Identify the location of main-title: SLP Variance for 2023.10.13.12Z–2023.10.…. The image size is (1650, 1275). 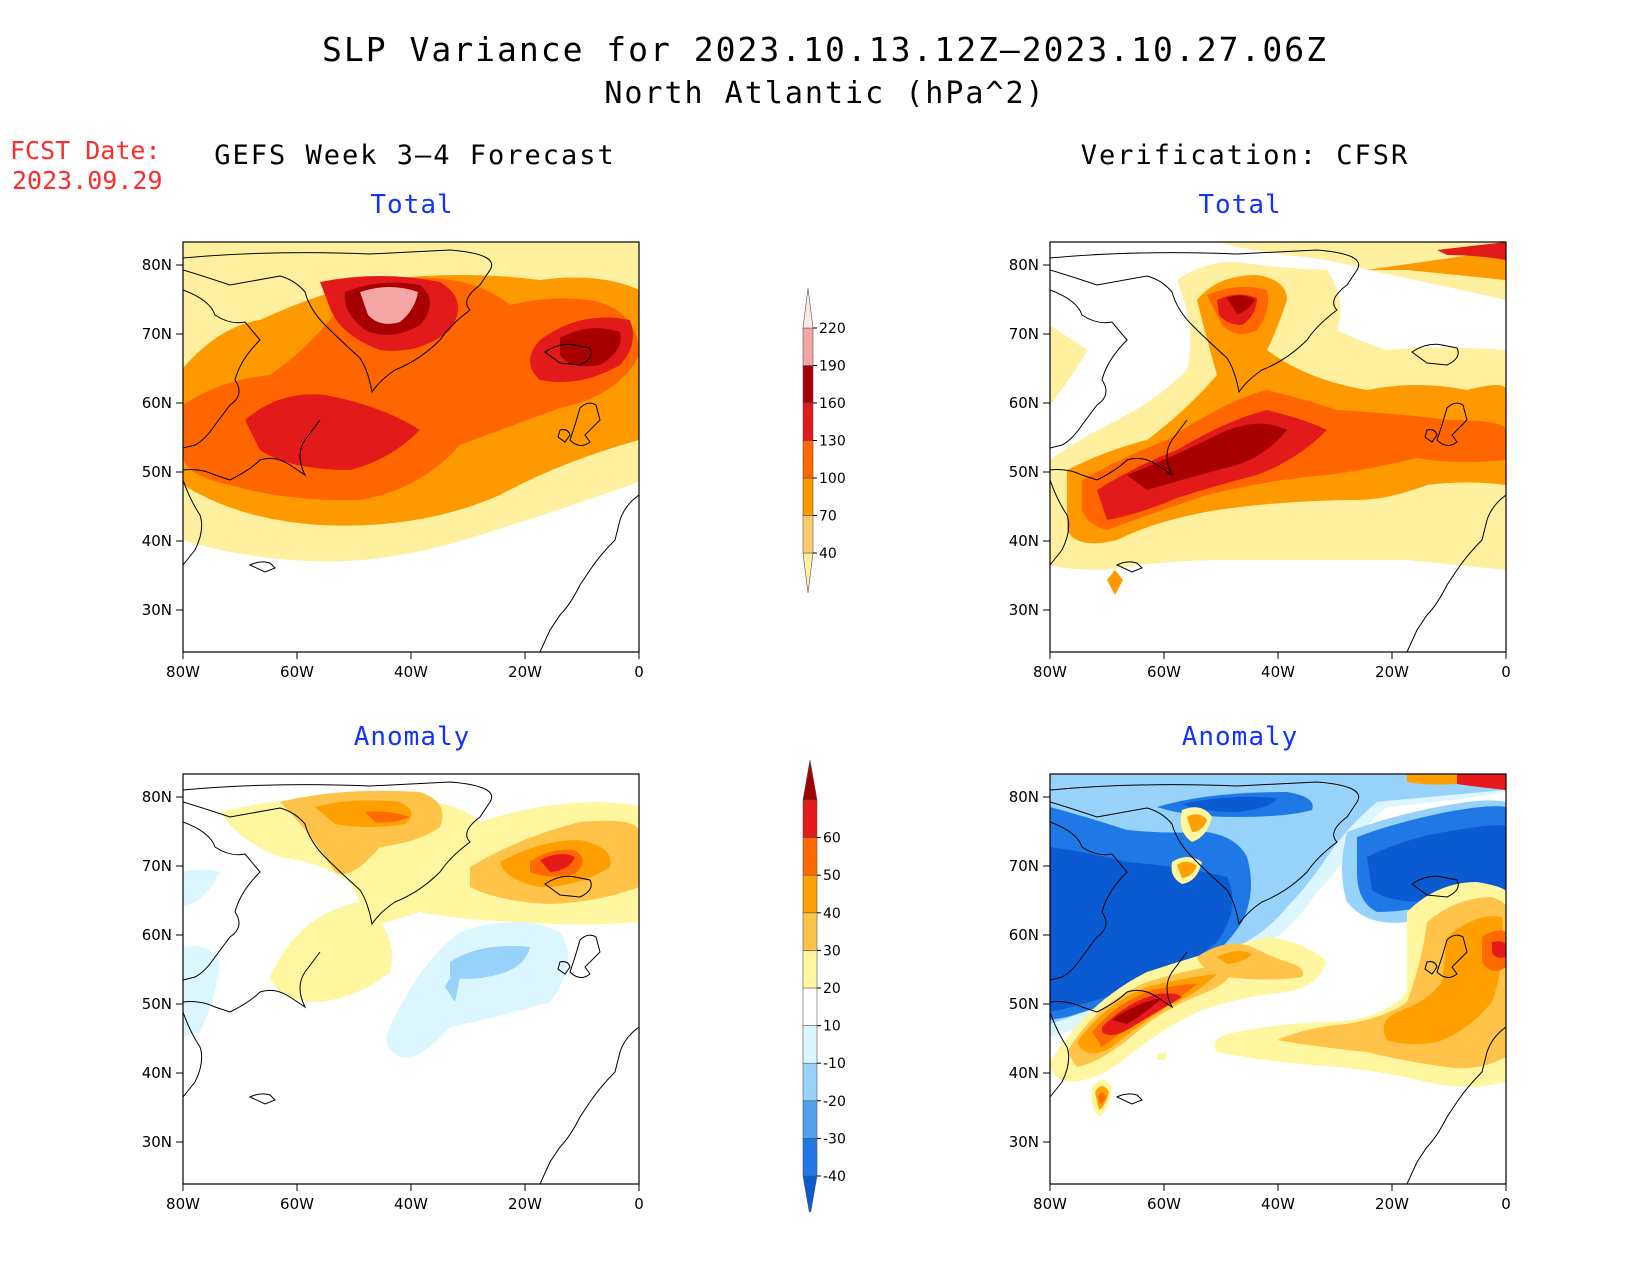
(825, 49).